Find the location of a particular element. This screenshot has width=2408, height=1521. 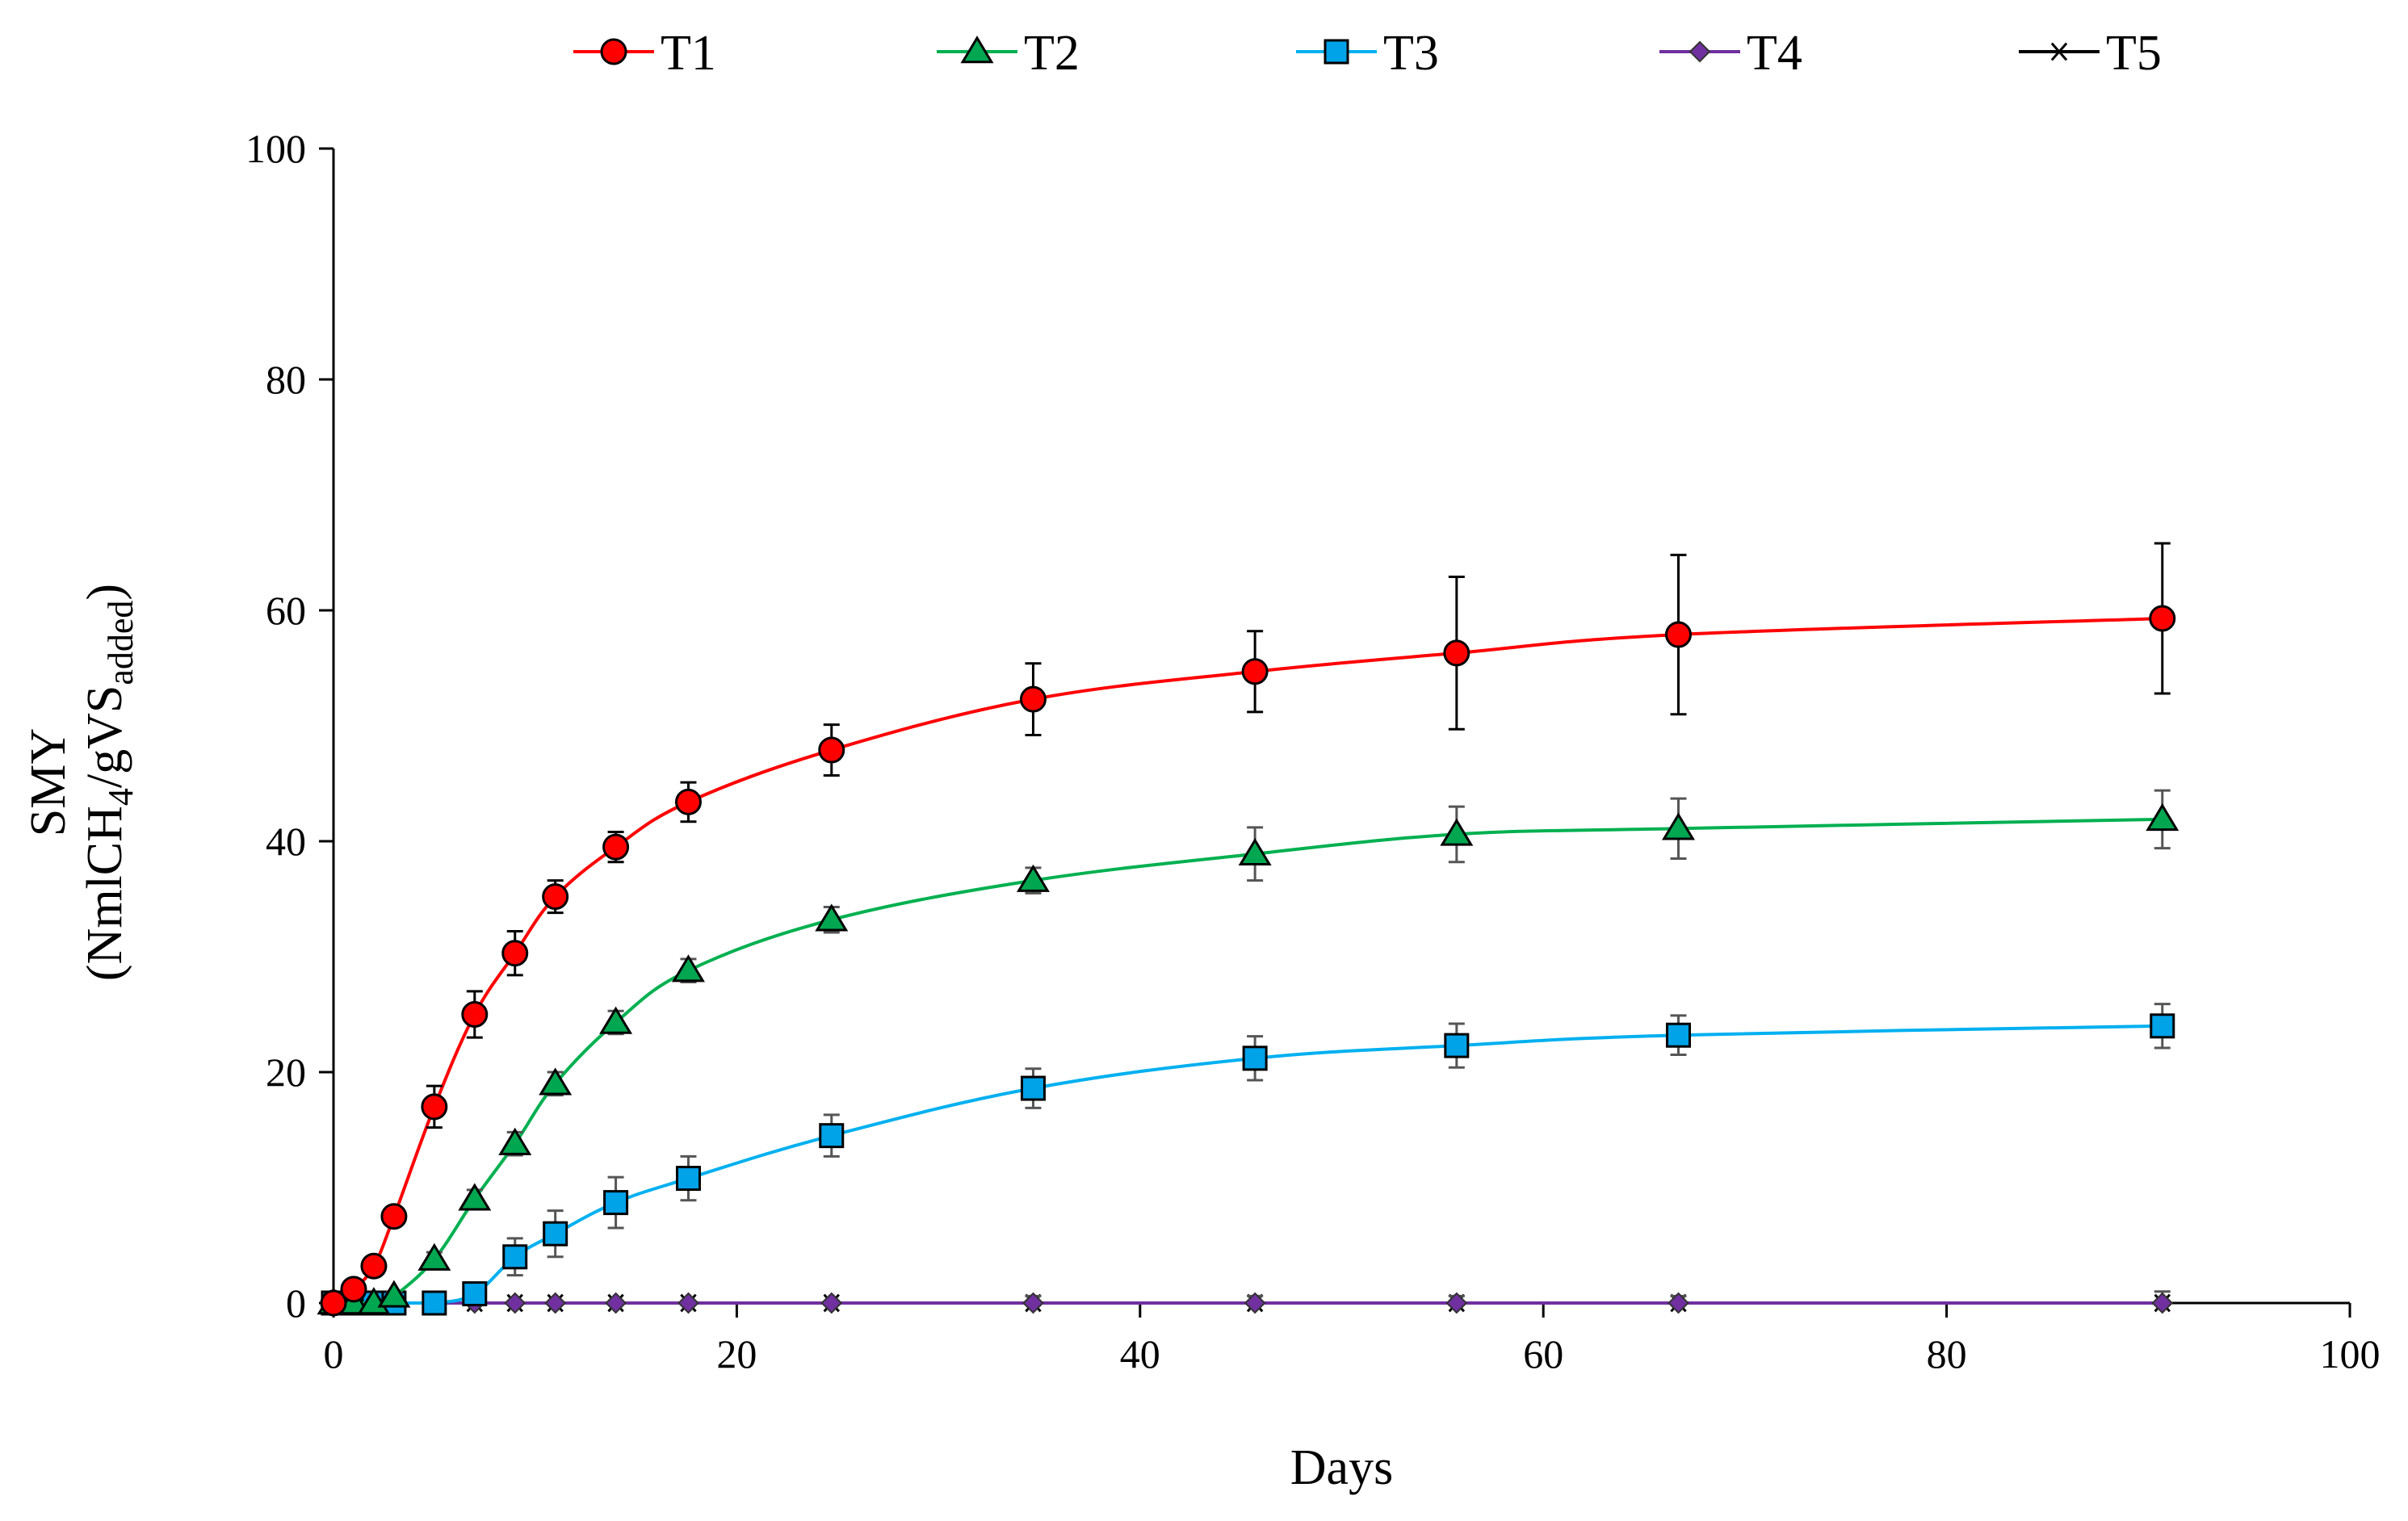

legend-label-t5: T5 is located at coordinates (2134, 54).